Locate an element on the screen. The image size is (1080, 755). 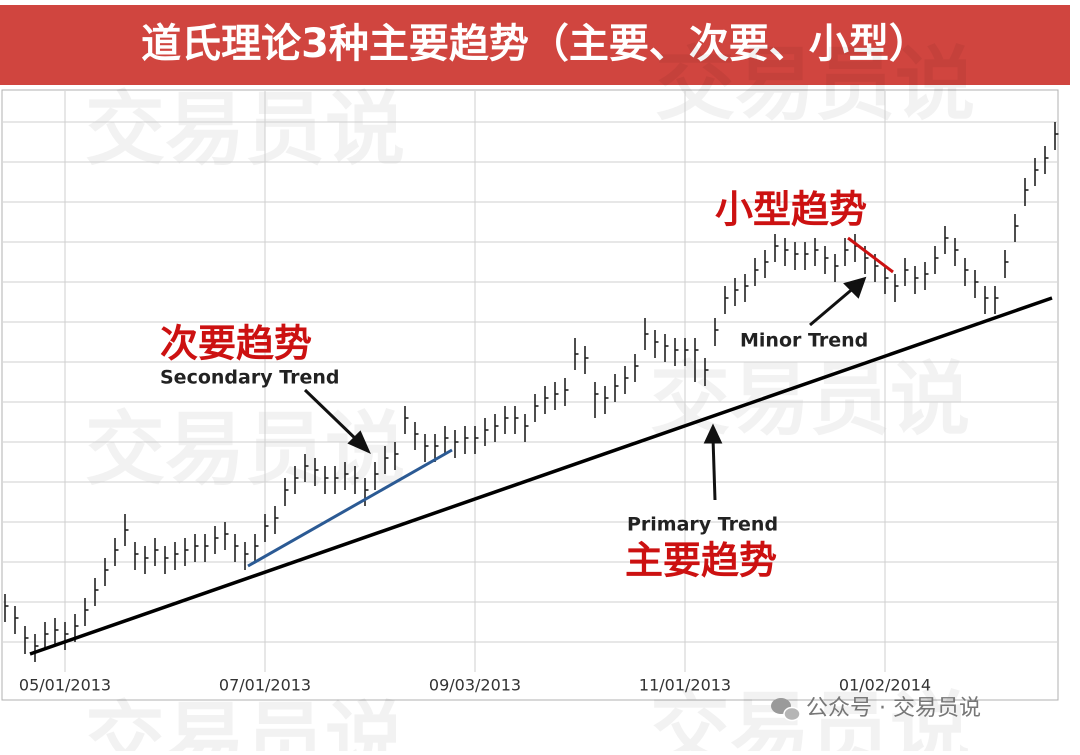
title-banner is located at coordinates (535, 45).